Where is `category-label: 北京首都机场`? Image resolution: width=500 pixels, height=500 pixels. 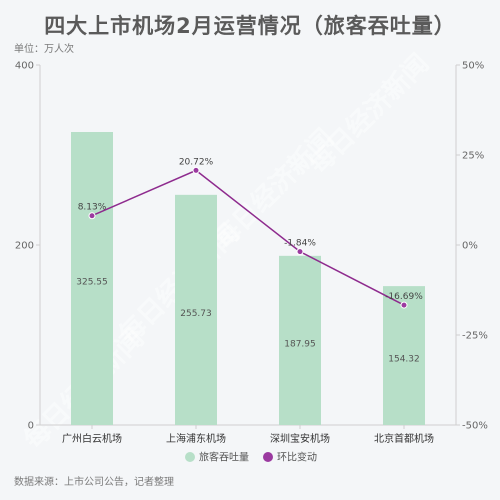
category-label: 北京首都机场 is located at coordinates (404, 438).